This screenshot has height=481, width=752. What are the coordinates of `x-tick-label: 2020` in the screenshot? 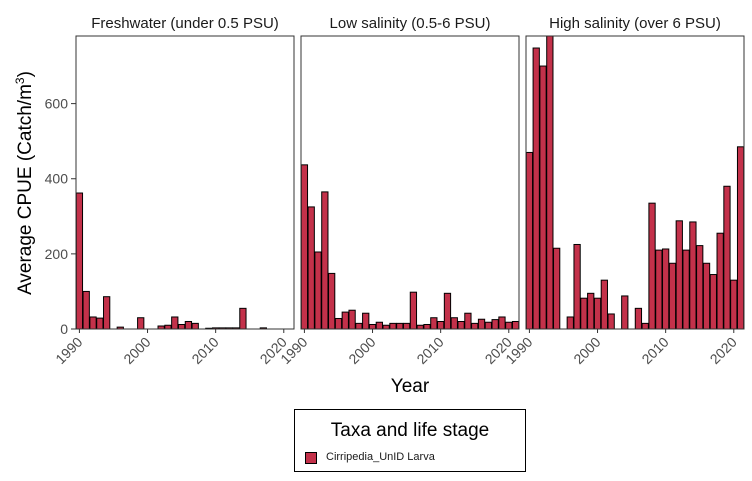 It's located at (723, 350).